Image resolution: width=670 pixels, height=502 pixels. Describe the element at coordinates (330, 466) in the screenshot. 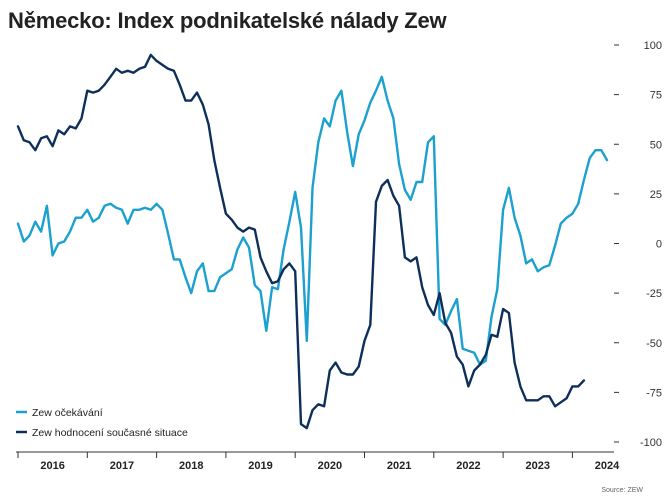

I see `x-tick-label: 2020` at that location.